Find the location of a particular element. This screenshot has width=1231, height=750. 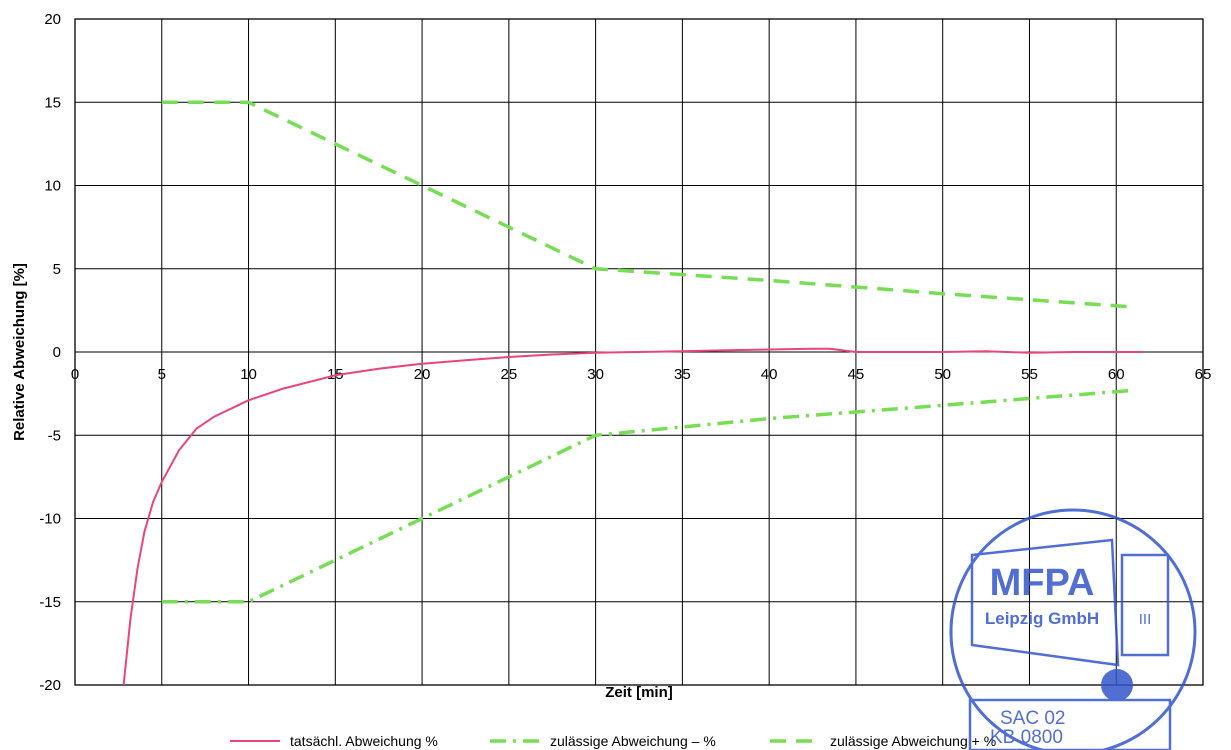

x-tick-label: 20 is located at coordinates (422, 374).